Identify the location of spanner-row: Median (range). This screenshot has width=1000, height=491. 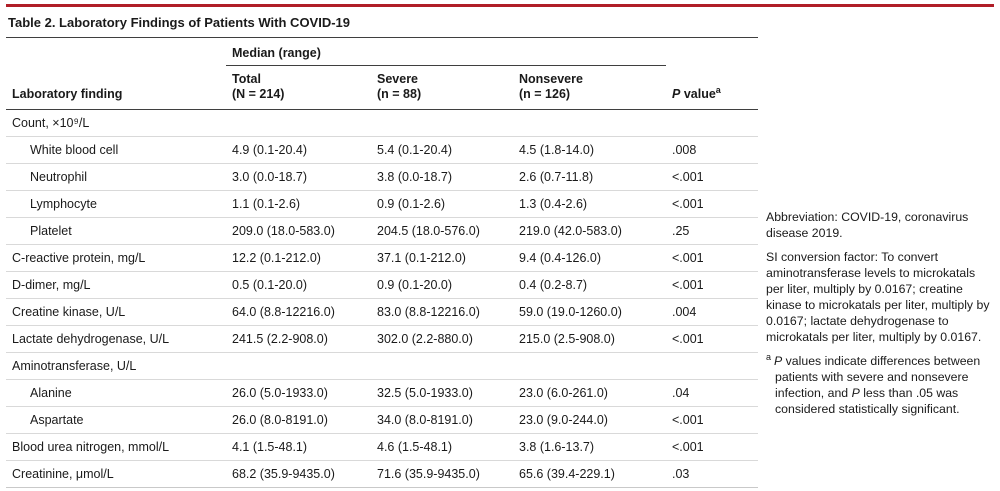
(382, 52).